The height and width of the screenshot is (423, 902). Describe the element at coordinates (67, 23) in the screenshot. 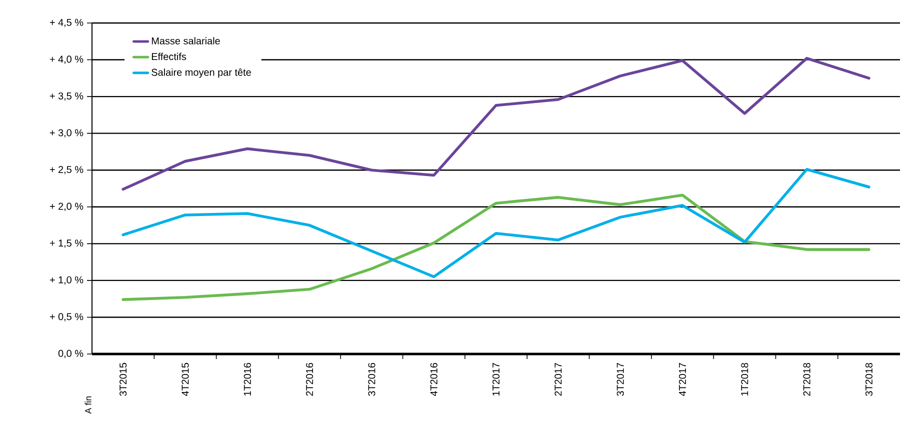

I see `y-tick-label: + 4,5 %` at that location.